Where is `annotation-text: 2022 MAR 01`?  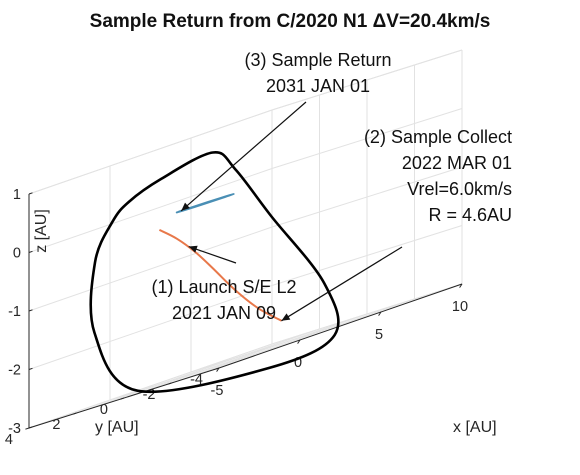 annotation-text: 2022 MAR 01 is located at coordinates (457, 163).